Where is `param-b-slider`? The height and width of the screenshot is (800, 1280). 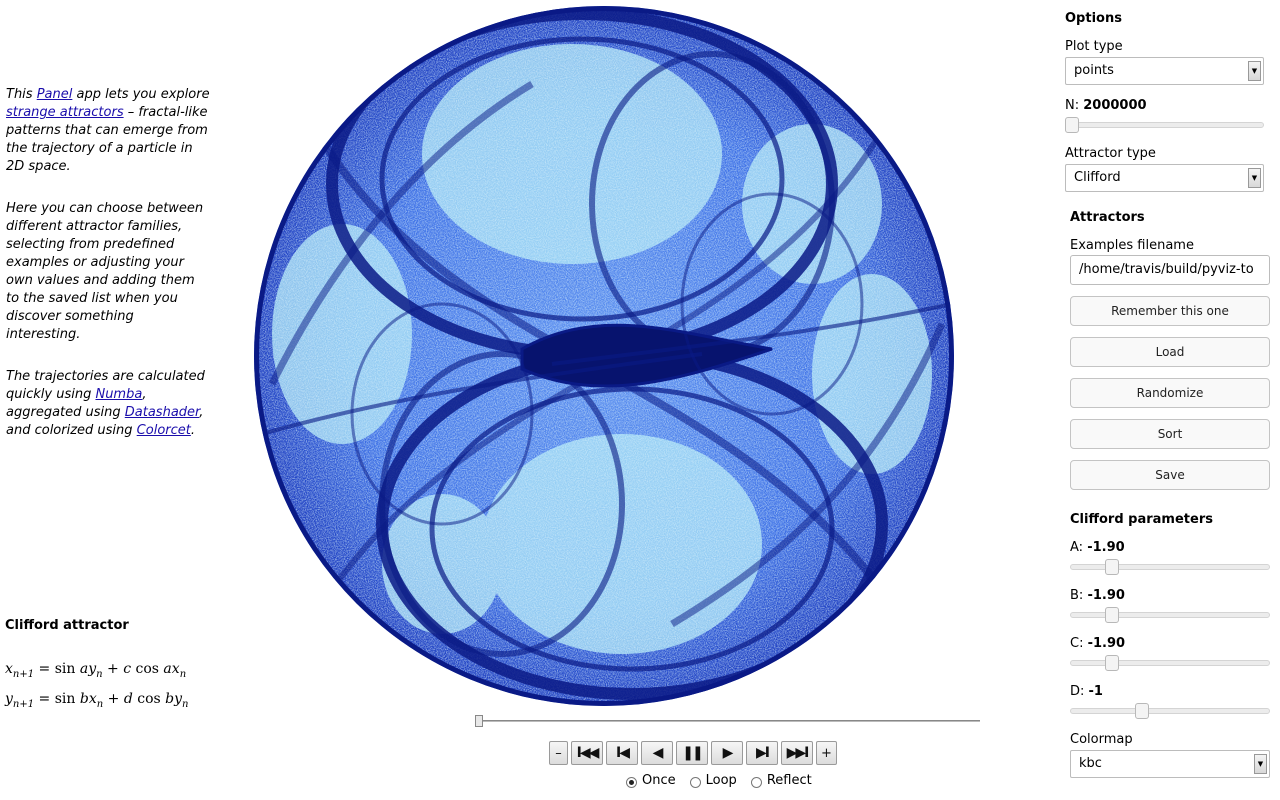 param-b-slider is located at coordinates (1170, 615).